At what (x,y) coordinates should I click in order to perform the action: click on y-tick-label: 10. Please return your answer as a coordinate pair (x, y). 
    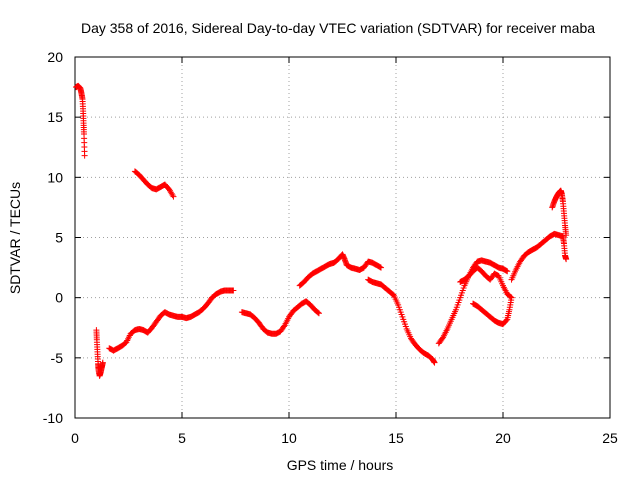
    Looking at the image, I should click on (55, 177).